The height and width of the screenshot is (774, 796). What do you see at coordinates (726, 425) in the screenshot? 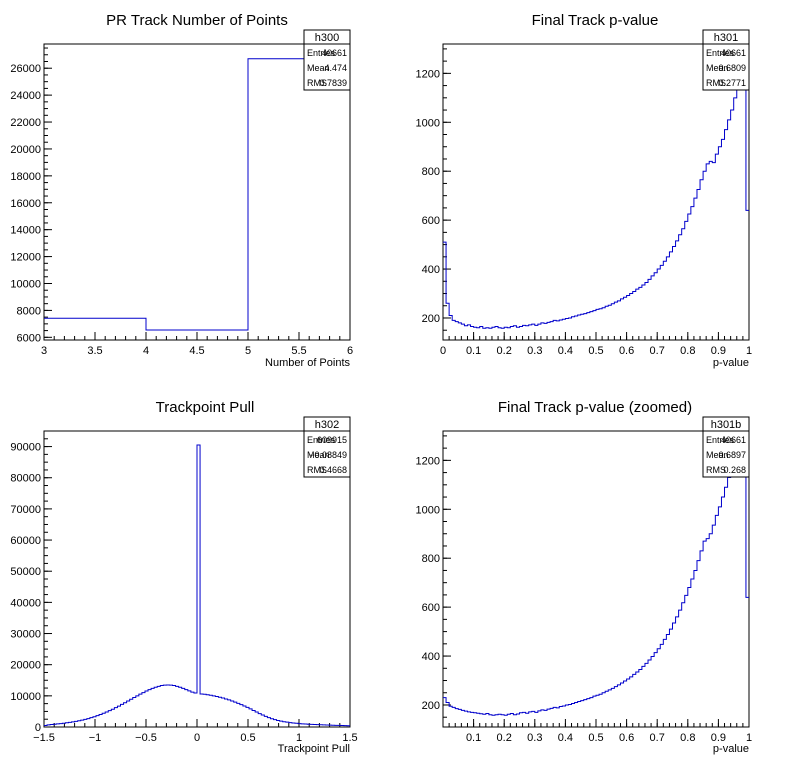
I see `stats-name: h301b` at bounding box center [726, 425].